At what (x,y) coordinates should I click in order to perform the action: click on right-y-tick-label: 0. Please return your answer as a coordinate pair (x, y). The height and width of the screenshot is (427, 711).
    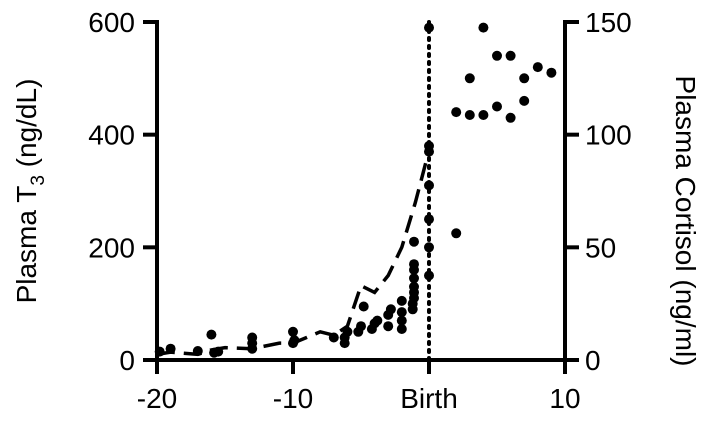
    Looking at the image, I should click on (593, 360).